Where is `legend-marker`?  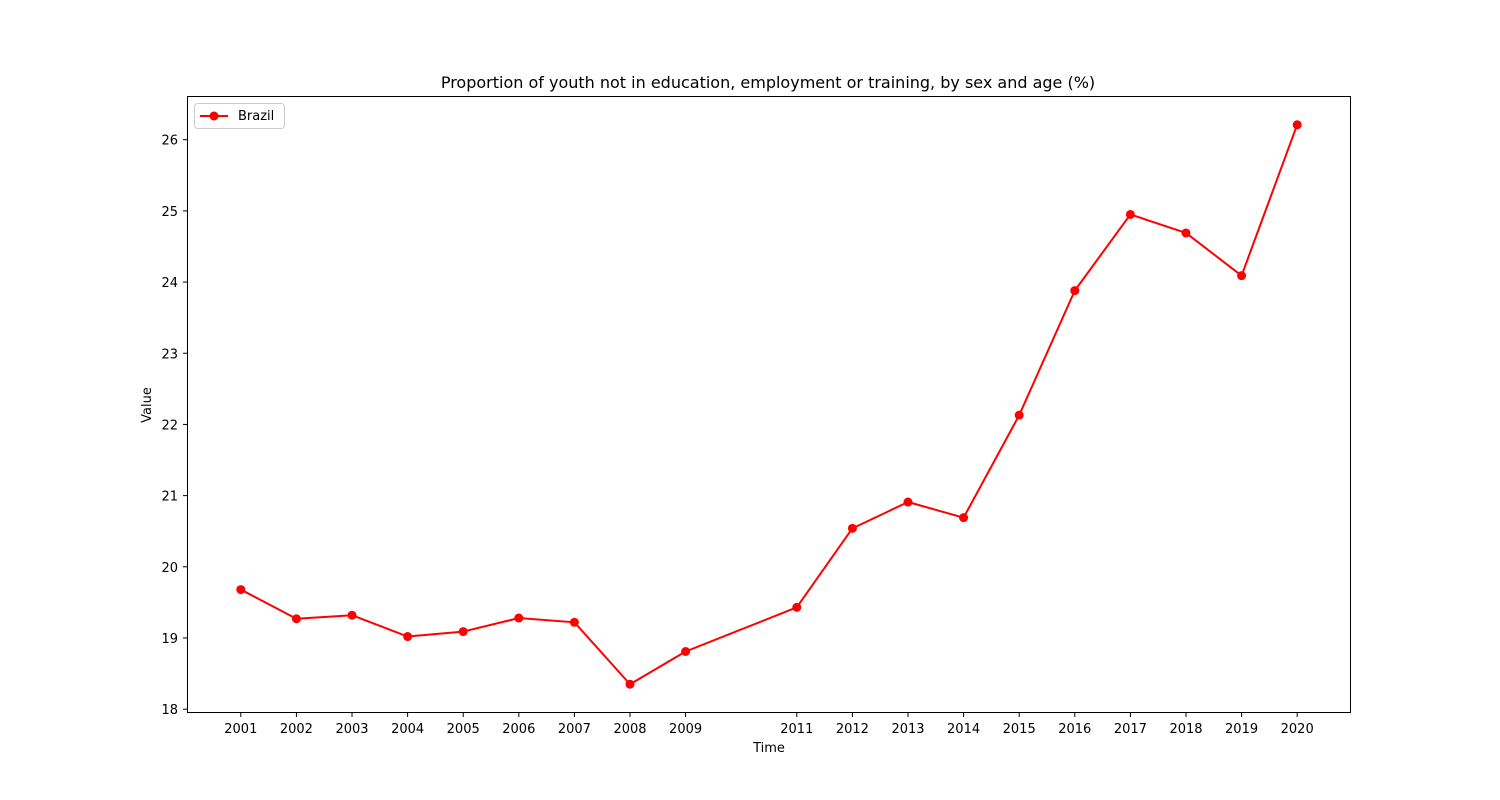 legend-marker is located at coordinates (214, 116).